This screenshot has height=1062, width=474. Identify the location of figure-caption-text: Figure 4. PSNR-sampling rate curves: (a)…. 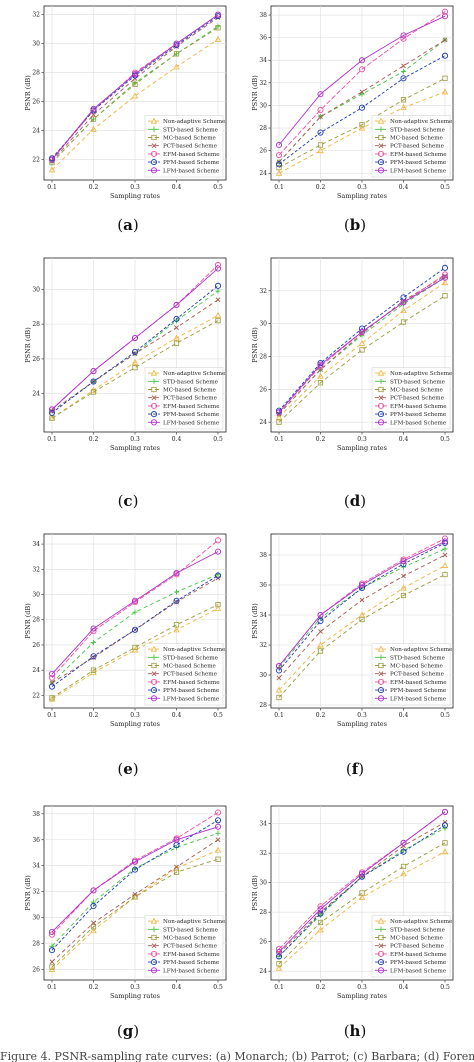
(237, 1056).